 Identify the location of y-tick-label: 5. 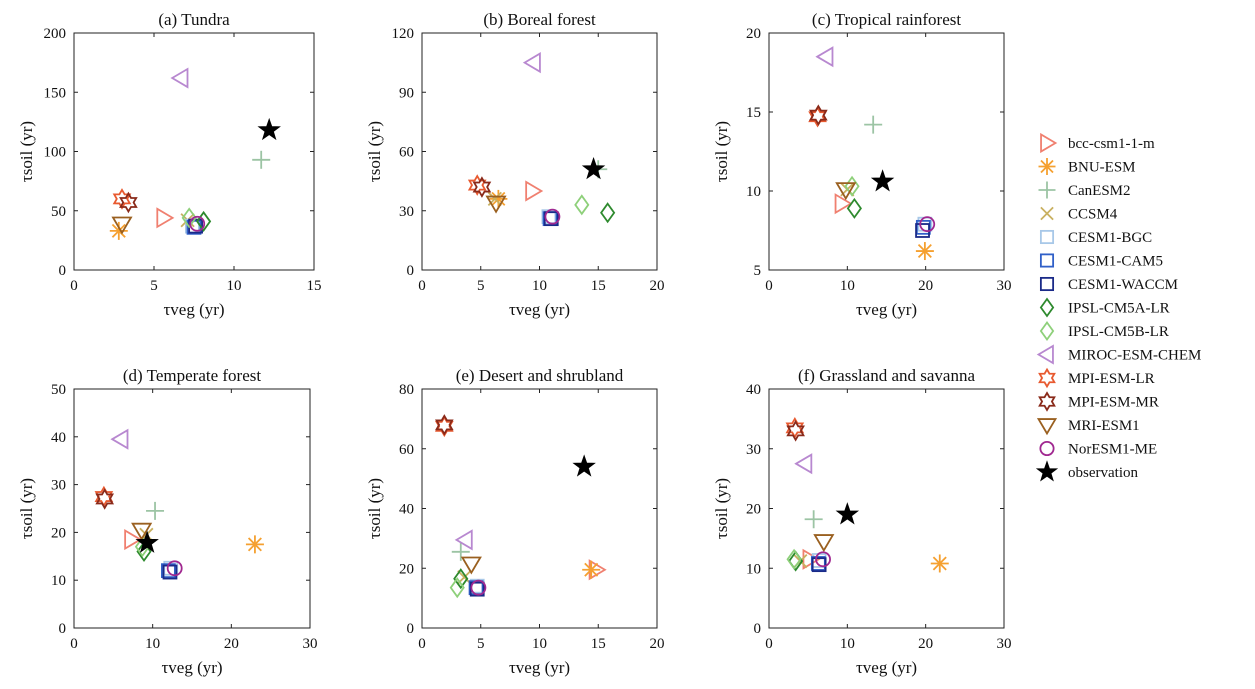
(758, 271).